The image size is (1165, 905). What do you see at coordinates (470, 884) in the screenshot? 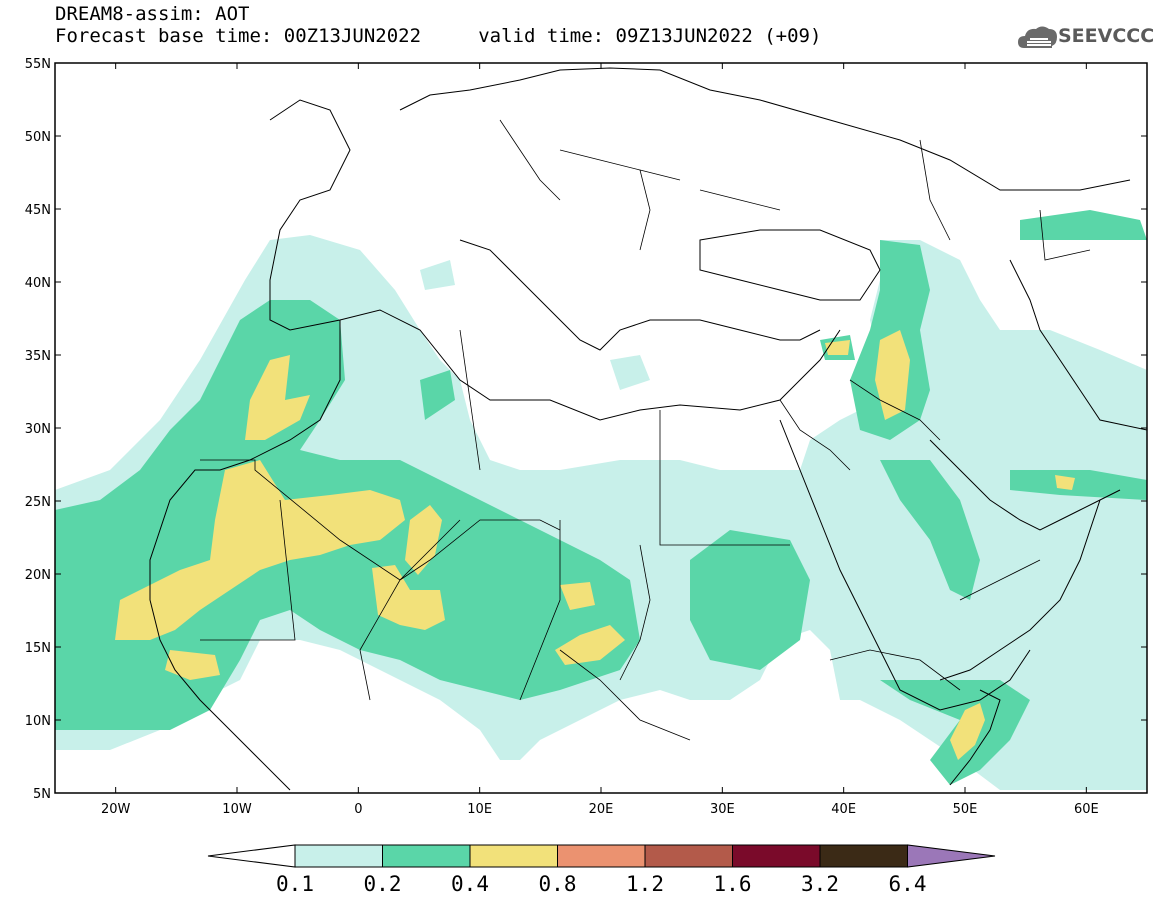
I see `colorbar-label: 0.4` at bounding box center [470, 884].